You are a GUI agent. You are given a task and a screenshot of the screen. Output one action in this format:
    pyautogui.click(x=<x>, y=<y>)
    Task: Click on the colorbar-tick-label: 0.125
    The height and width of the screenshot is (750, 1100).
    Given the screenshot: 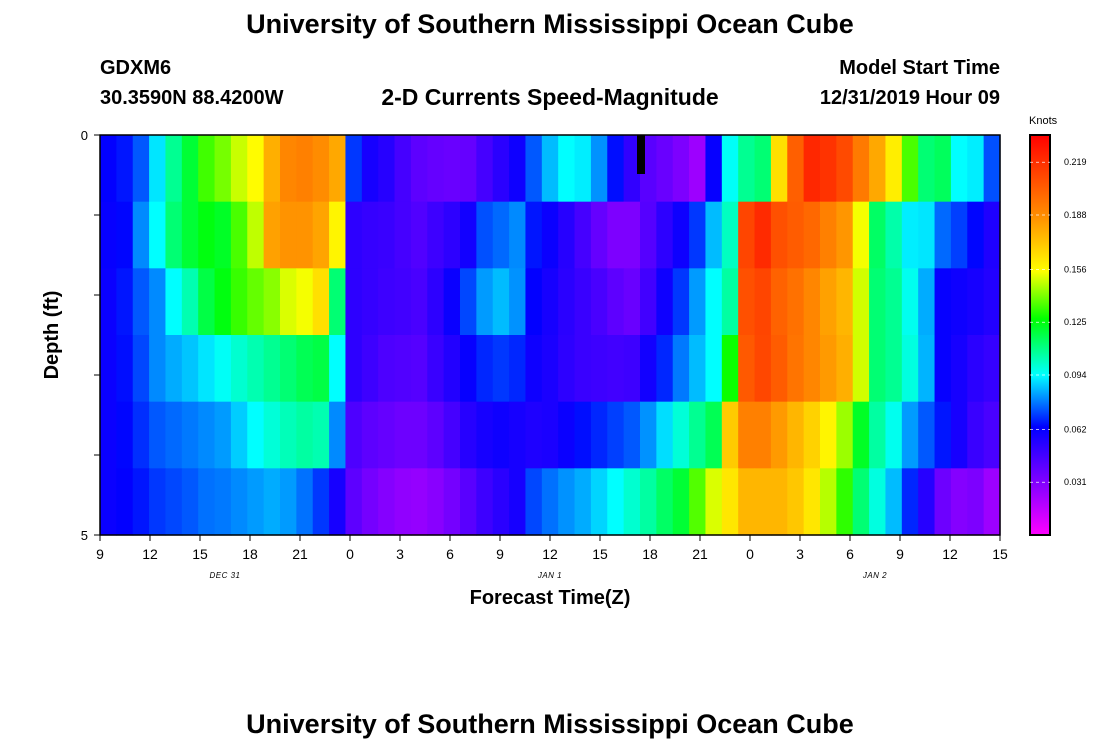 What is the action you would take?
    pyautogui.click(x=1075, y=322)
    